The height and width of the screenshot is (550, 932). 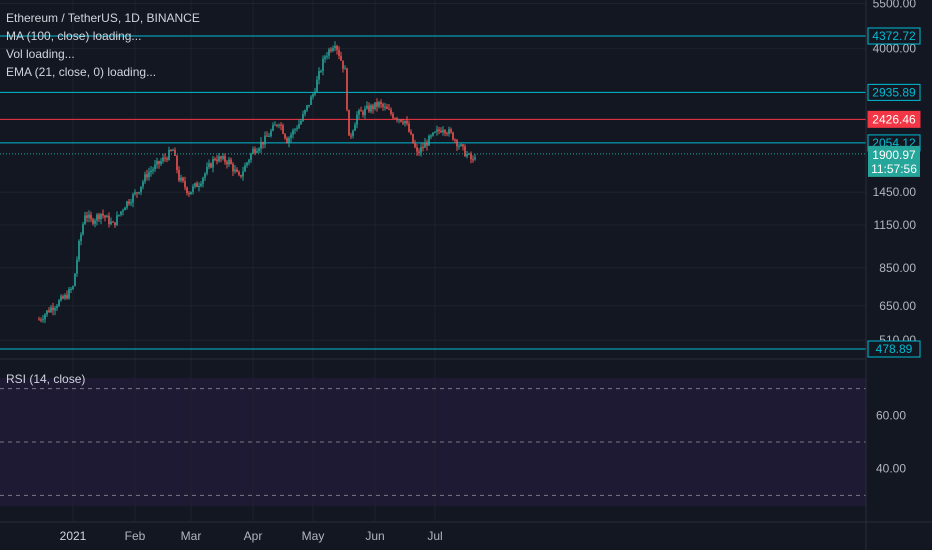 I want to click on time-tick-label: 2021, so click(x=73, y=536).